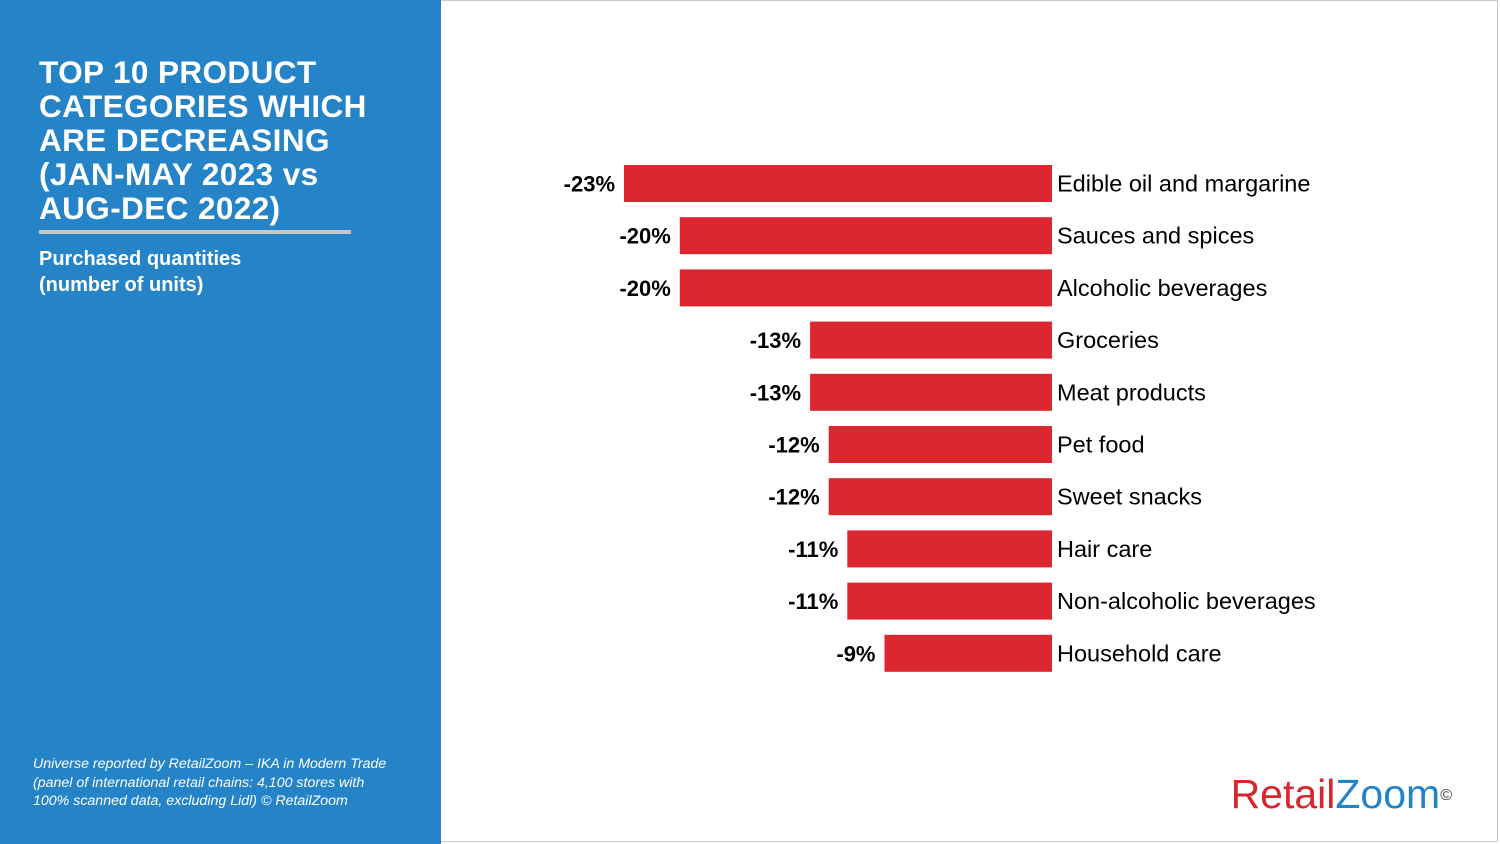 This screenshot has width=1500, height=844. I want to click on retailzoom-logo: RetailZoom©, so click(1341, 794).